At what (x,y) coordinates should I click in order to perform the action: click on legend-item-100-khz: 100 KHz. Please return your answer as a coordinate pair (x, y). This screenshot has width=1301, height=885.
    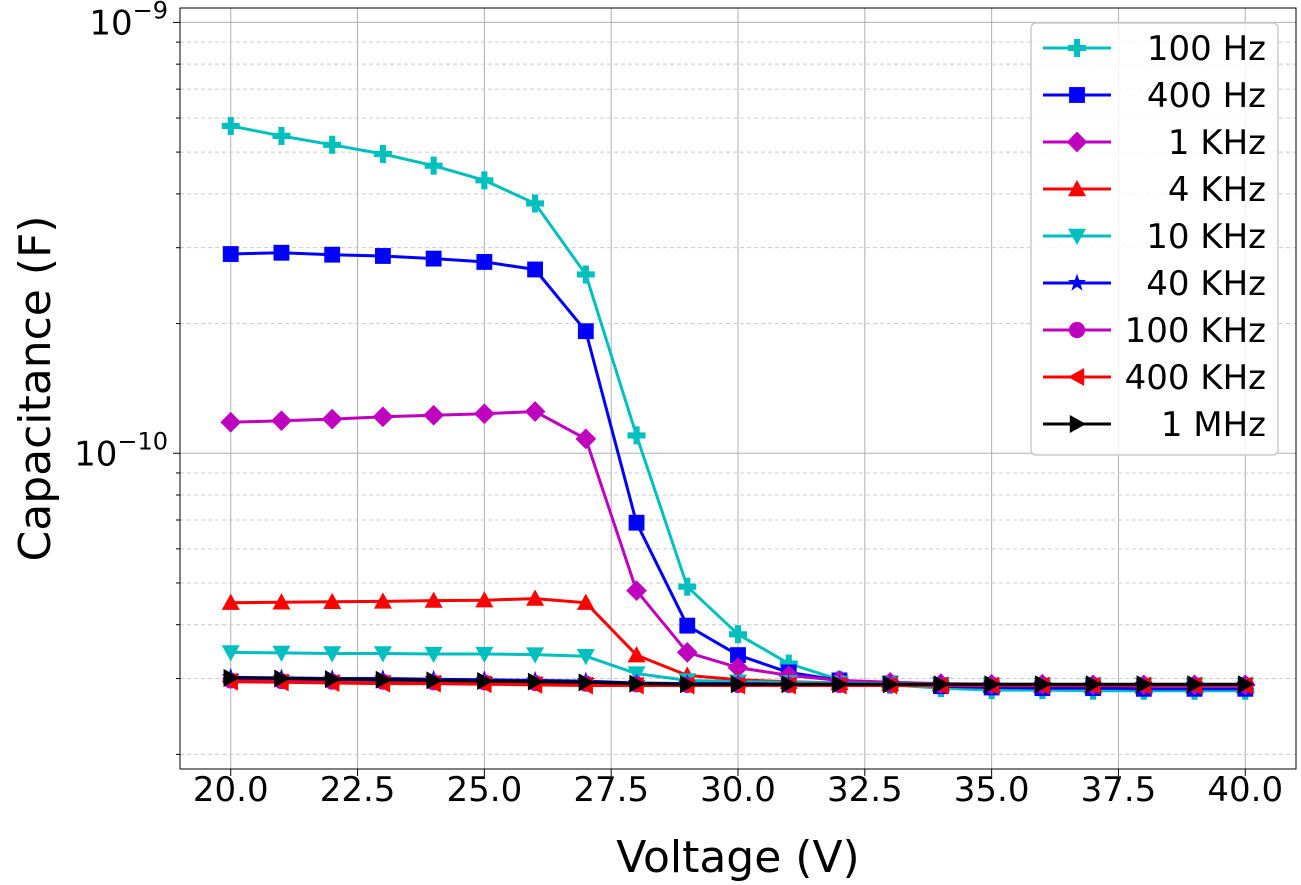
    Looking at the image, I should click on (1154, 331).